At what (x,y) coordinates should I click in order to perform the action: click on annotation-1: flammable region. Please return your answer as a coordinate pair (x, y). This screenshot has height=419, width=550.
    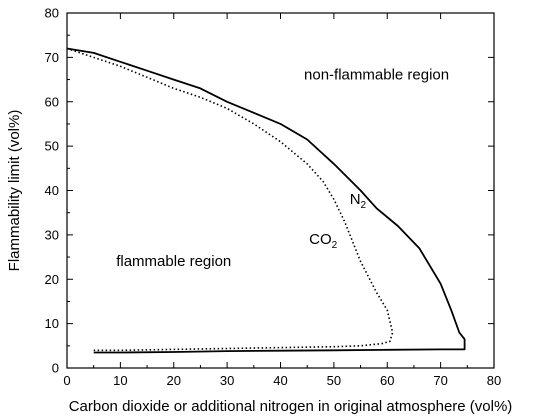
    Looking at the image, I should click on (173, 261).